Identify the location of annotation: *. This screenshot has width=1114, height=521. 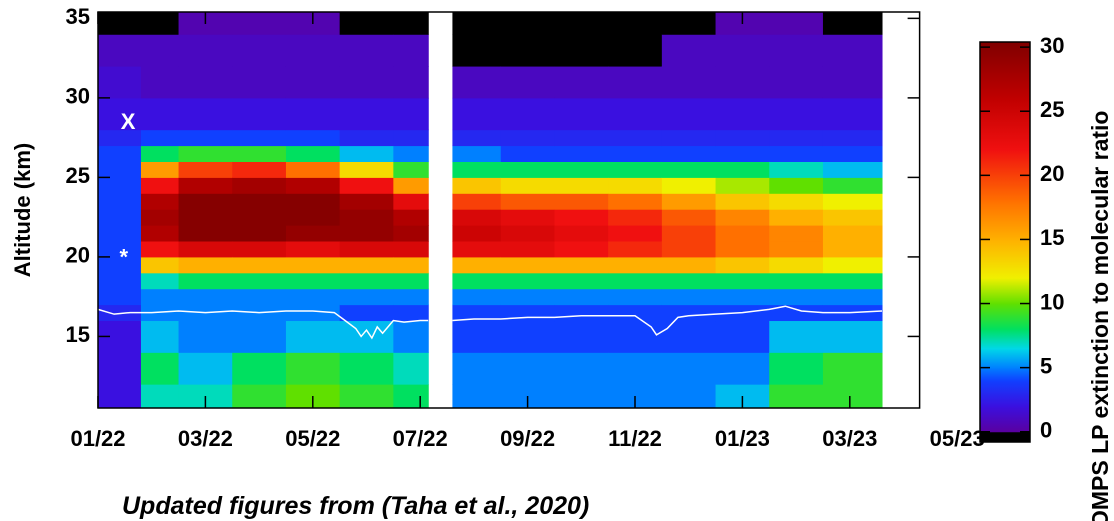
(123, 256).